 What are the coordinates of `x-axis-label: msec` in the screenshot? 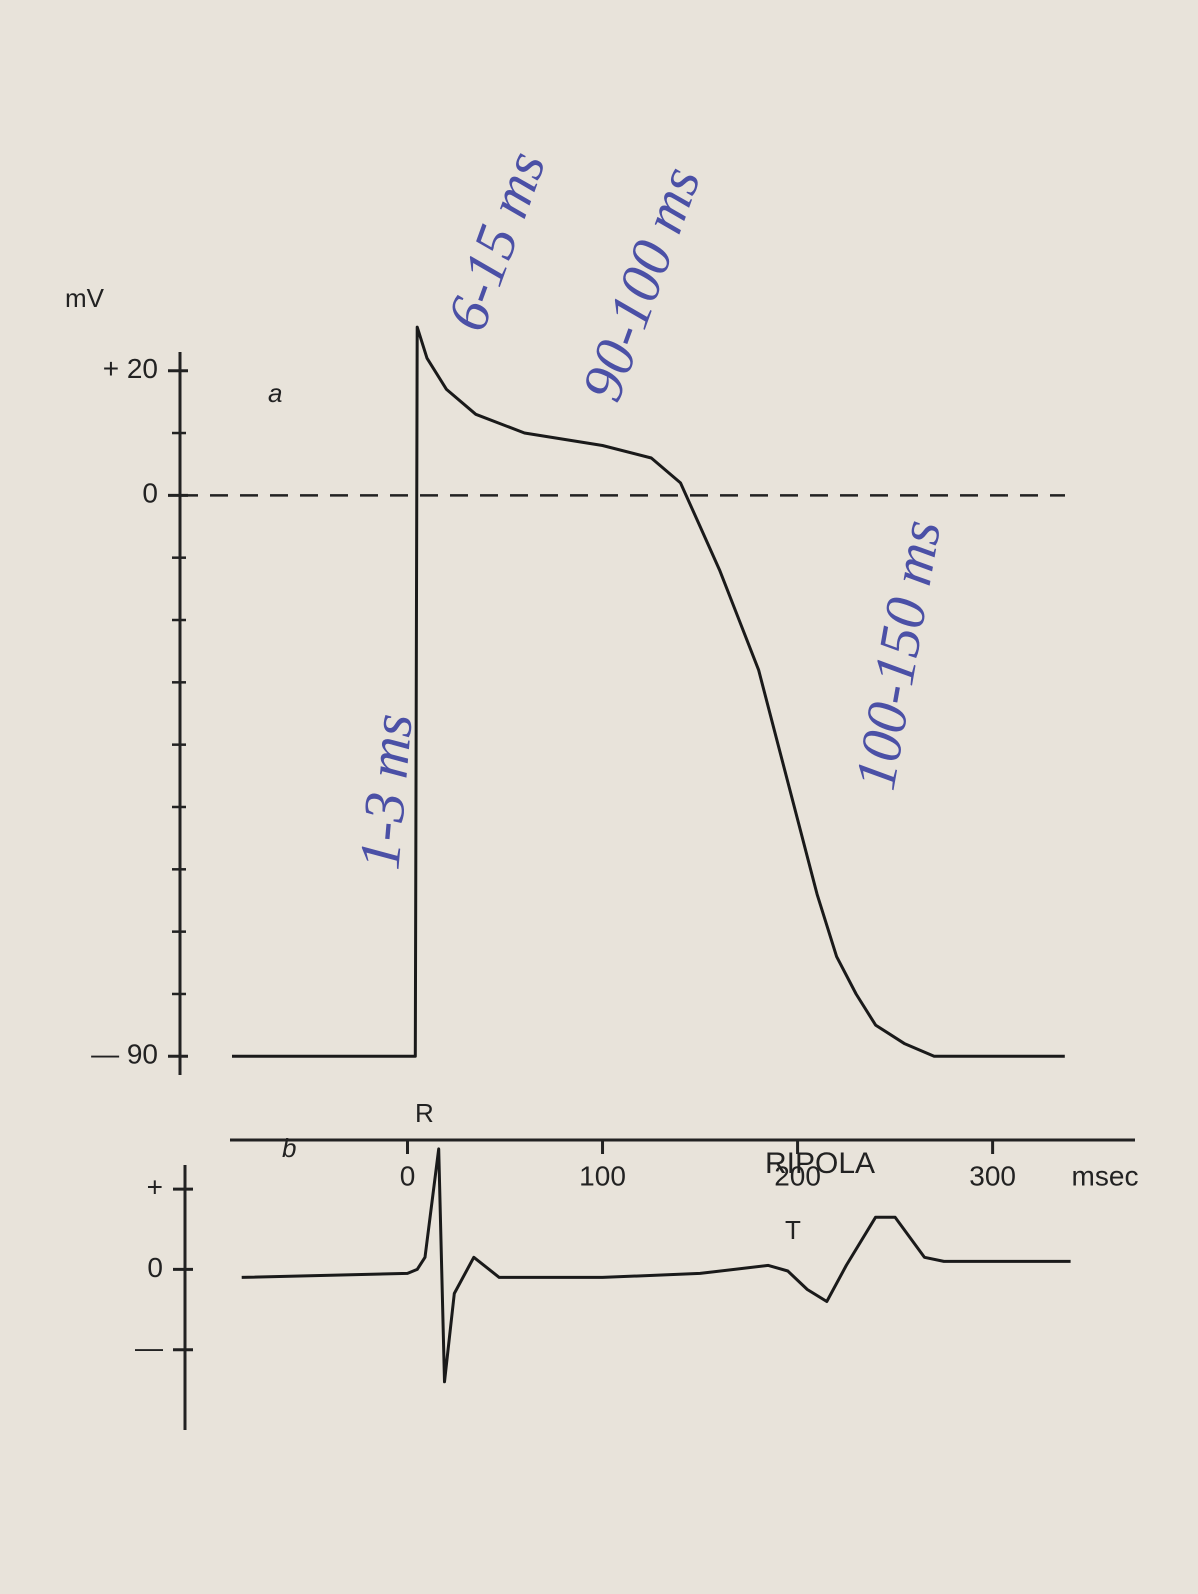 It's located at (1105, 1175).